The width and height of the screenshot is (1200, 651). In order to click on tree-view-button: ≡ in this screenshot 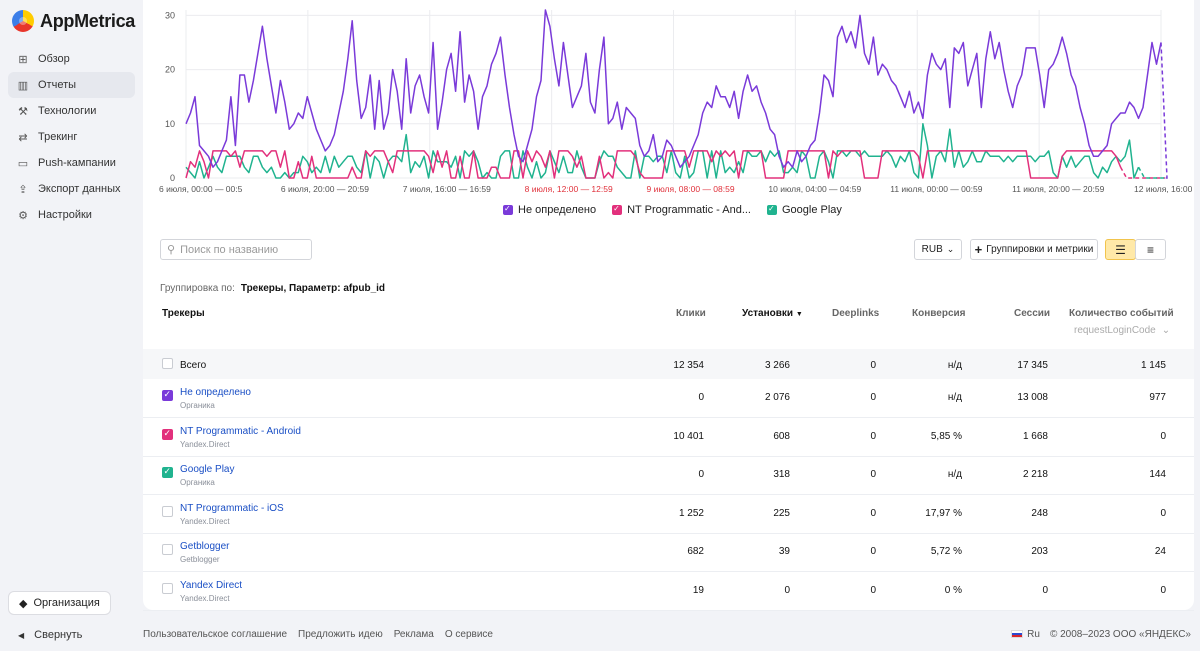, I will do `click(1150, 249)`.